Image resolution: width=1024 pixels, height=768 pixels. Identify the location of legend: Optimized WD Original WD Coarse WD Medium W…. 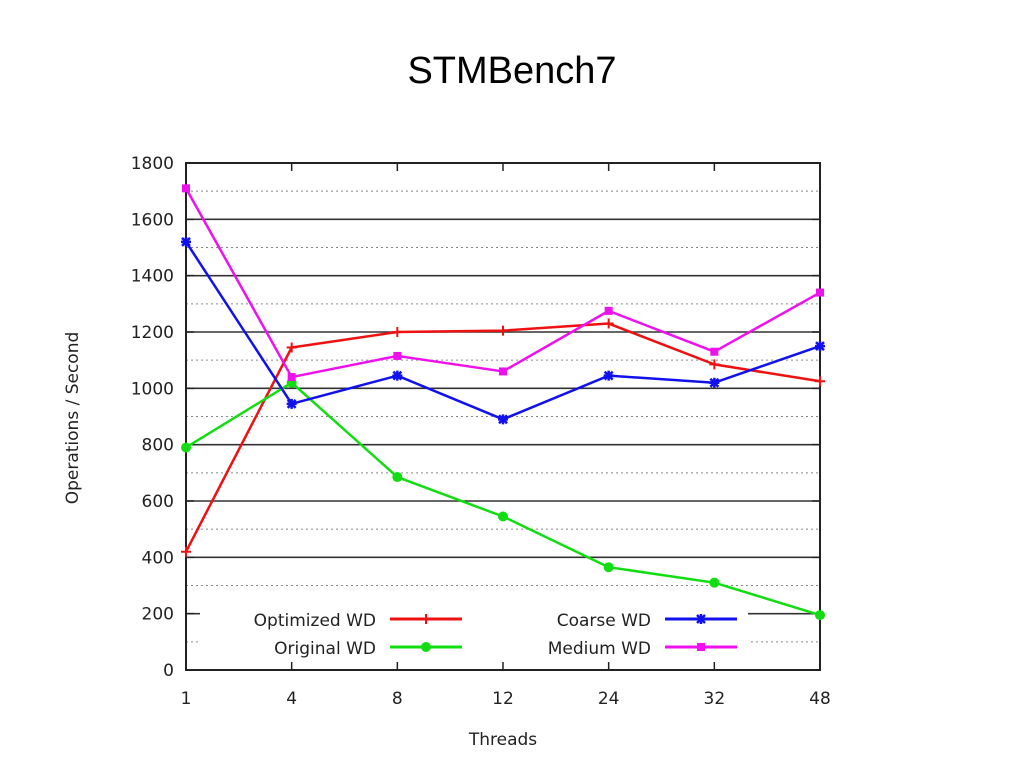
(474, 634).